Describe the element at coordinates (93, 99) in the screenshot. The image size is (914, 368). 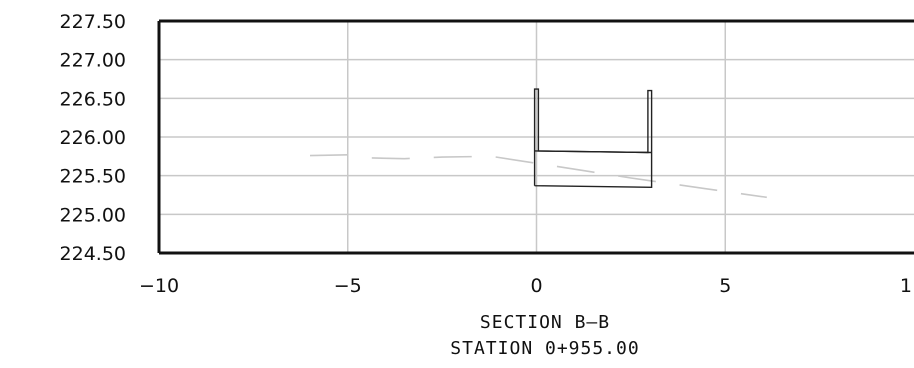
I see `y-tick-label: 226.50` at that location.